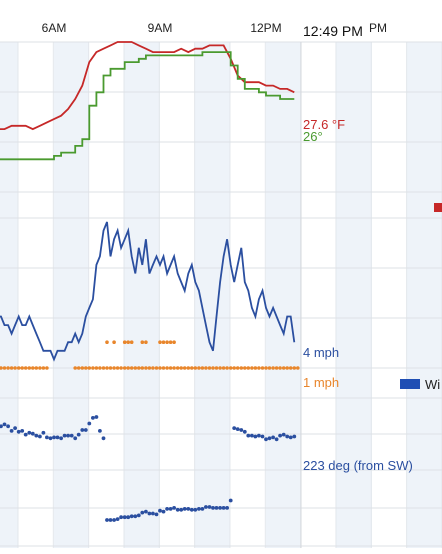 The height and width of the screenshot is (554, 442). What do you see at coordinates (410, 384) in the screenshot?
I see `legend-swatch` at bounding box center [410, 384].